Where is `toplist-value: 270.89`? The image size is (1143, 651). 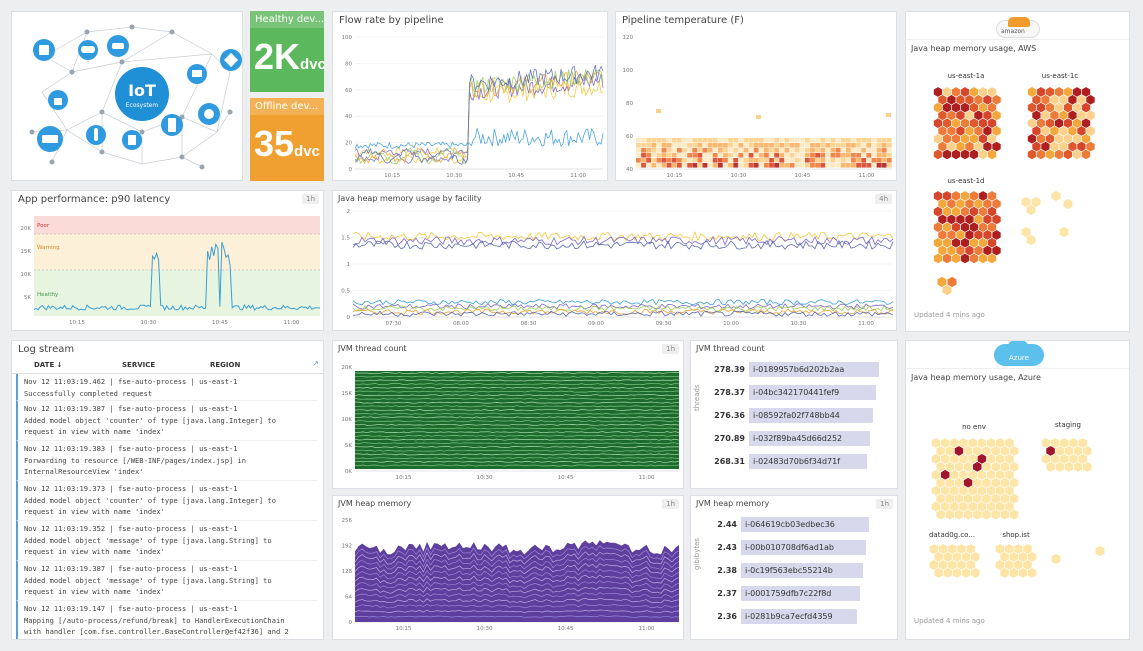 toplist-value: 270.89 is located at coordinates (729, 438).